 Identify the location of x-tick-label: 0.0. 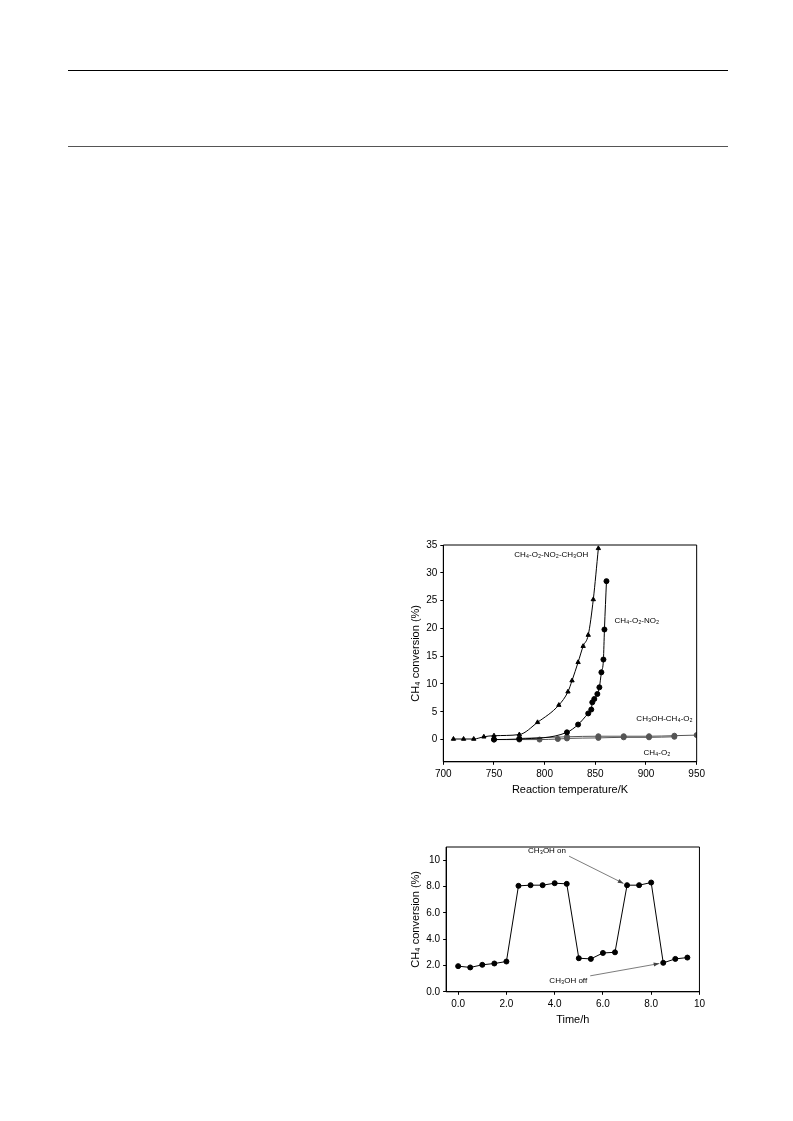
(458, 1003).